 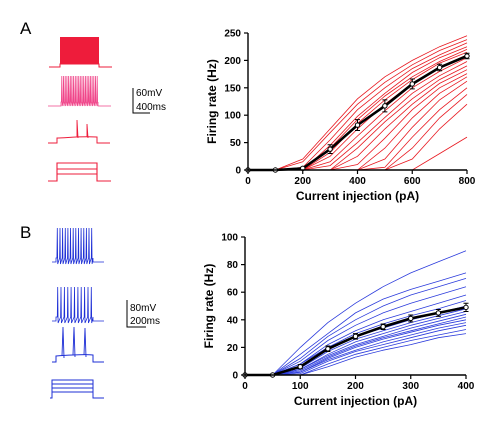 What do you see at coordinates (233, 293) in the screenshot?
I see `y-tick-label: 60` at bounding box center [233, 293].